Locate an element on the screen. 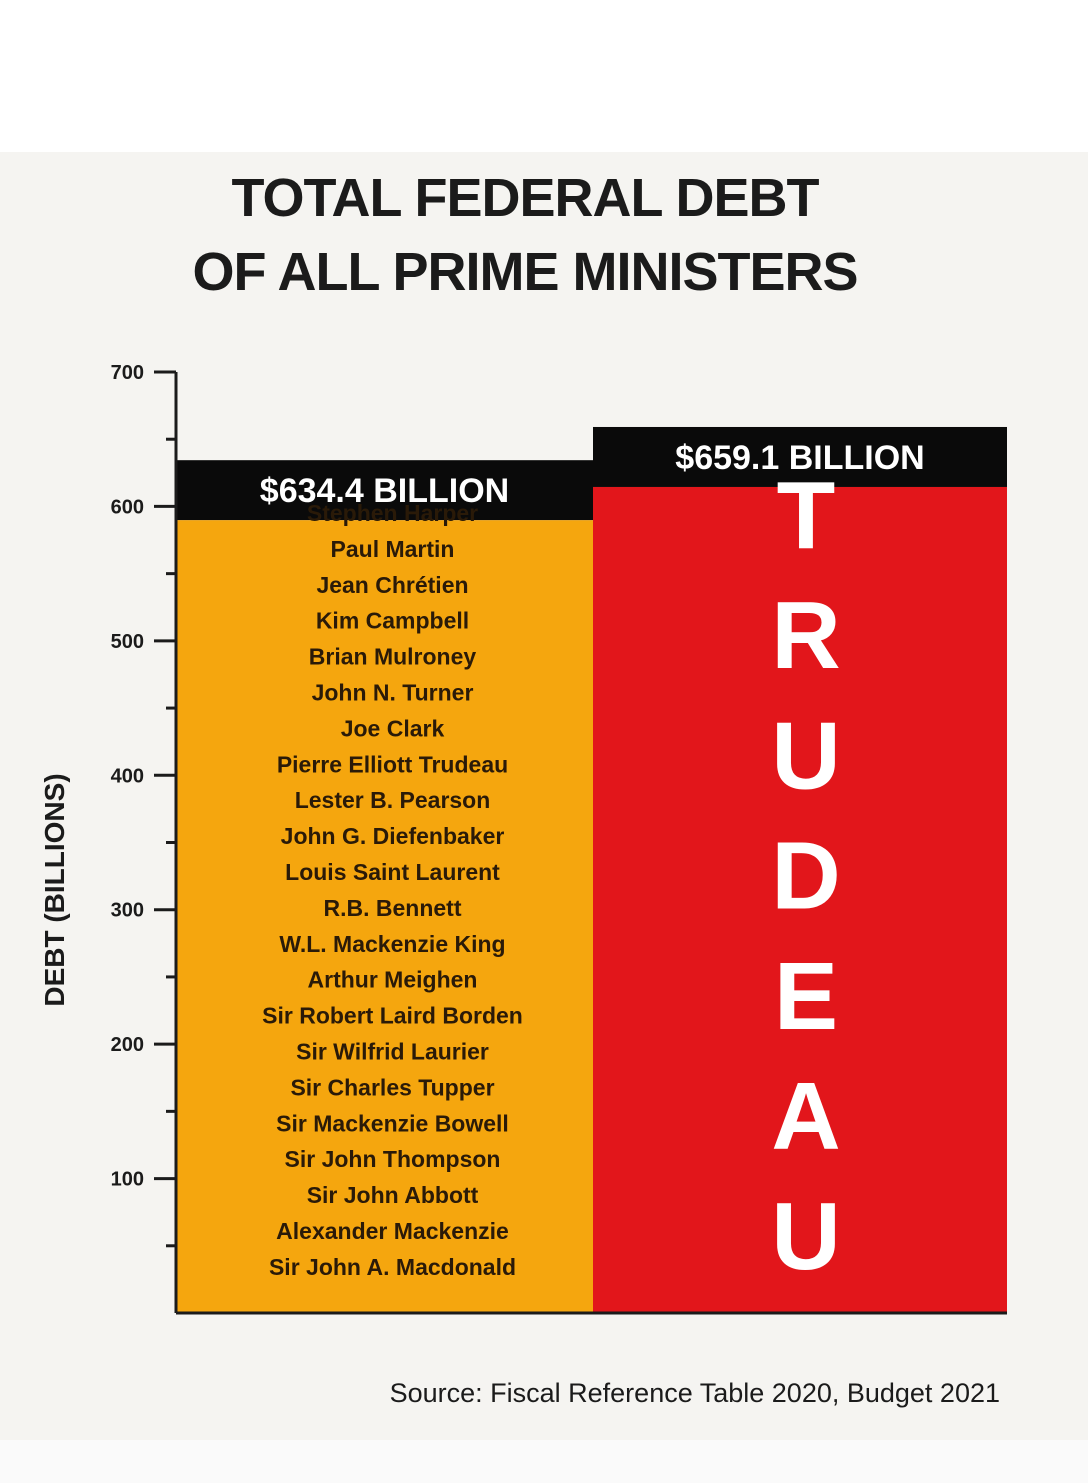  y-tick-label: 300 is located at coordinates (127, 911).